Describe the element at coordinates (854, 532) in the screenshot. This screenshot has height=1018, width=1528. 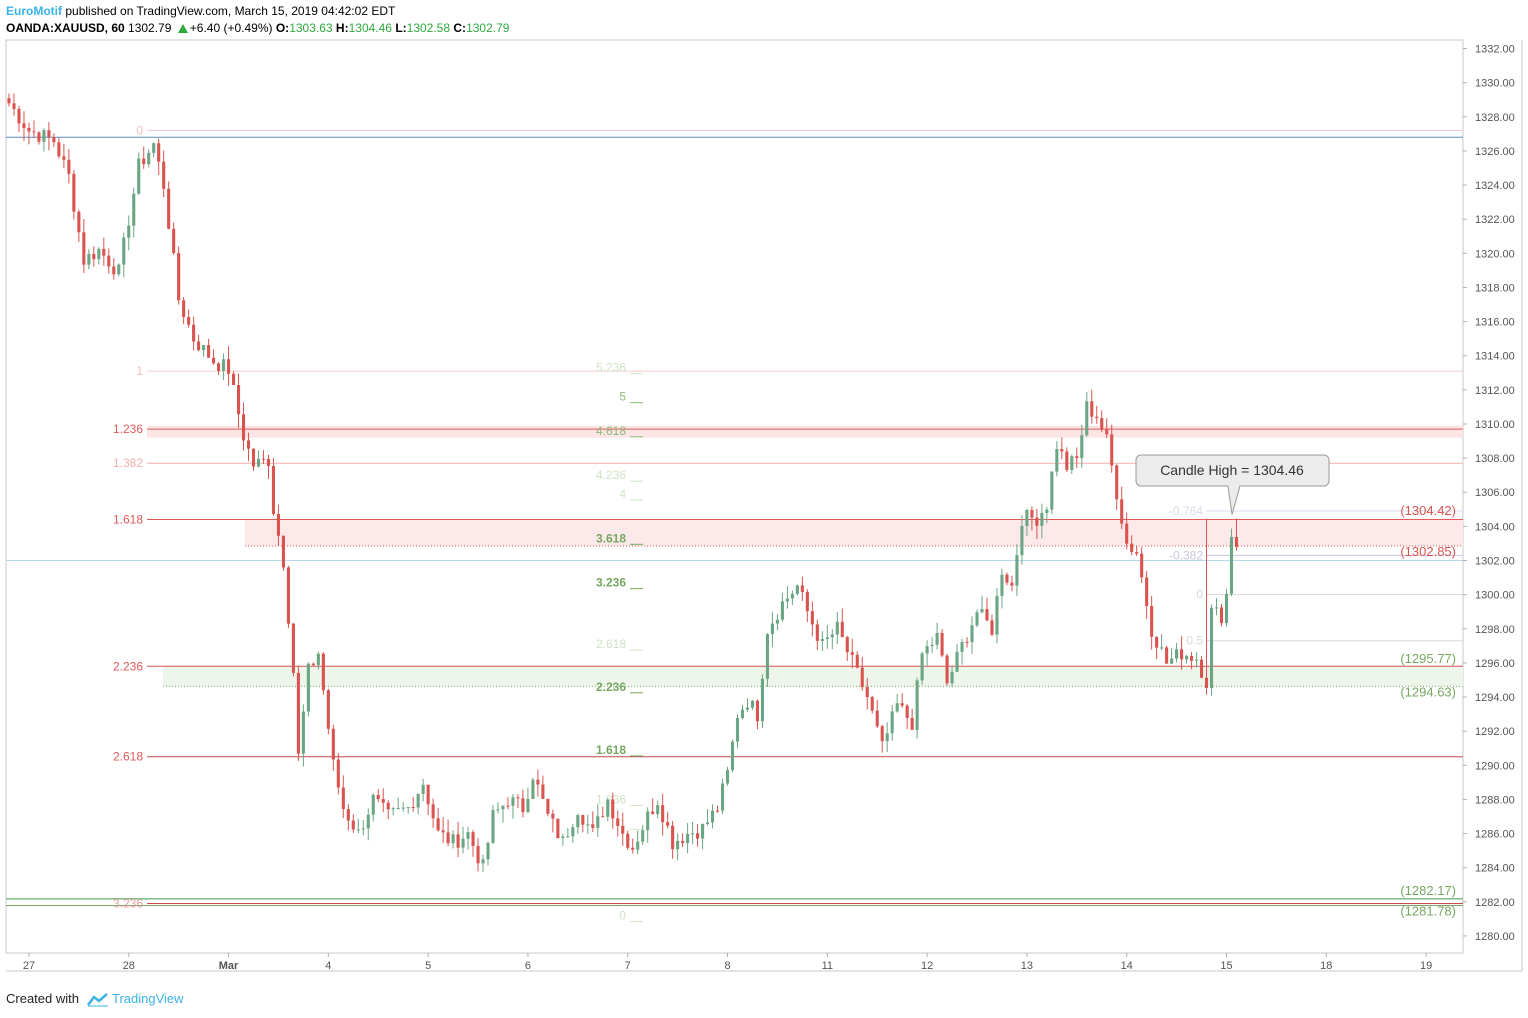
I see `fib-zone` at that location.